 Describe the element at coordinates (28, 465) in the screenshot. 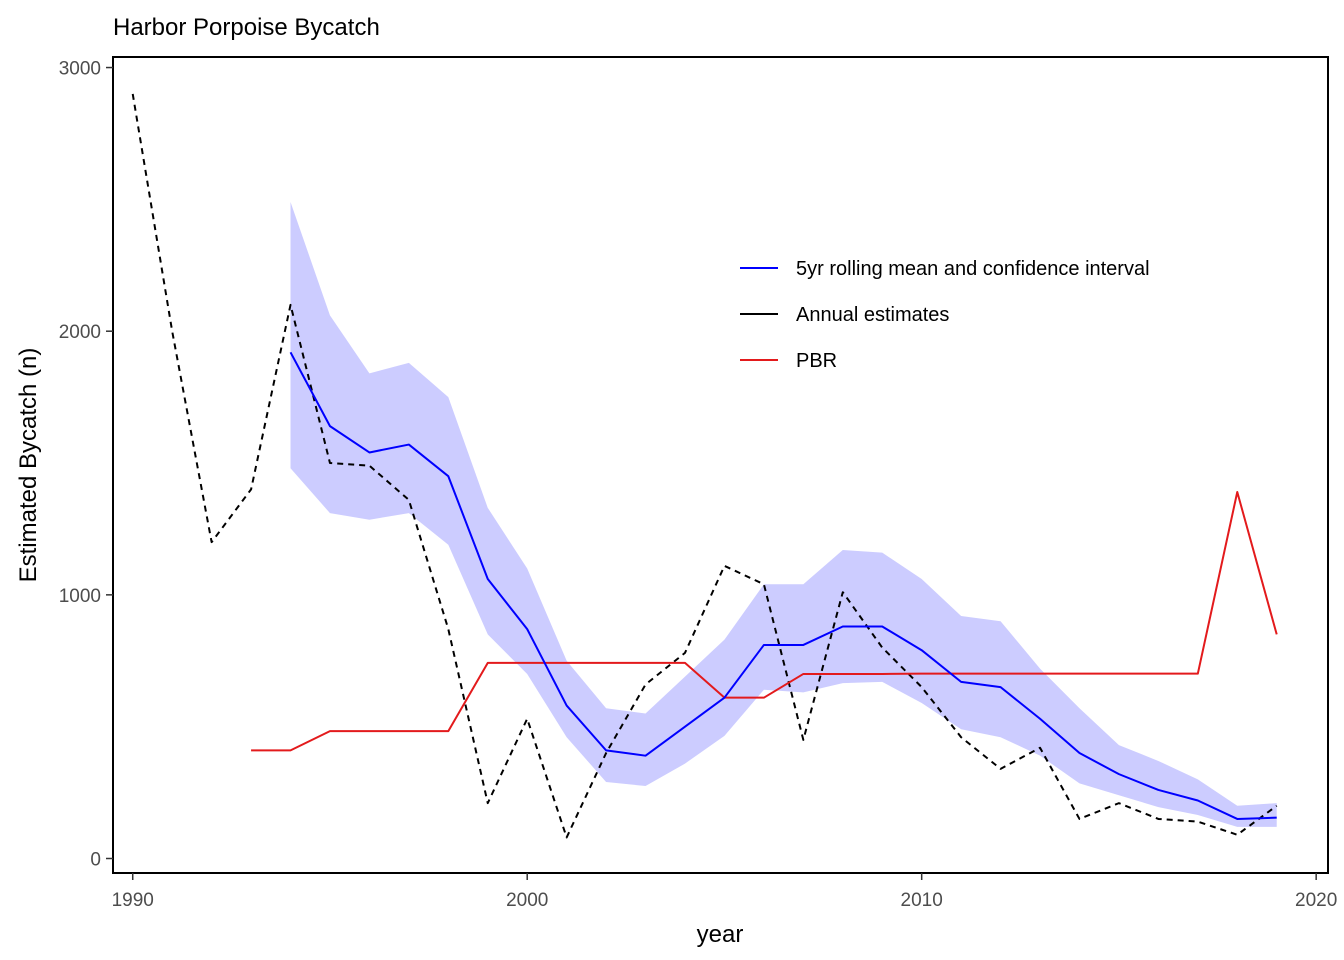

I see `y-axis-title: Estimated Bycatch (n)` at that location.